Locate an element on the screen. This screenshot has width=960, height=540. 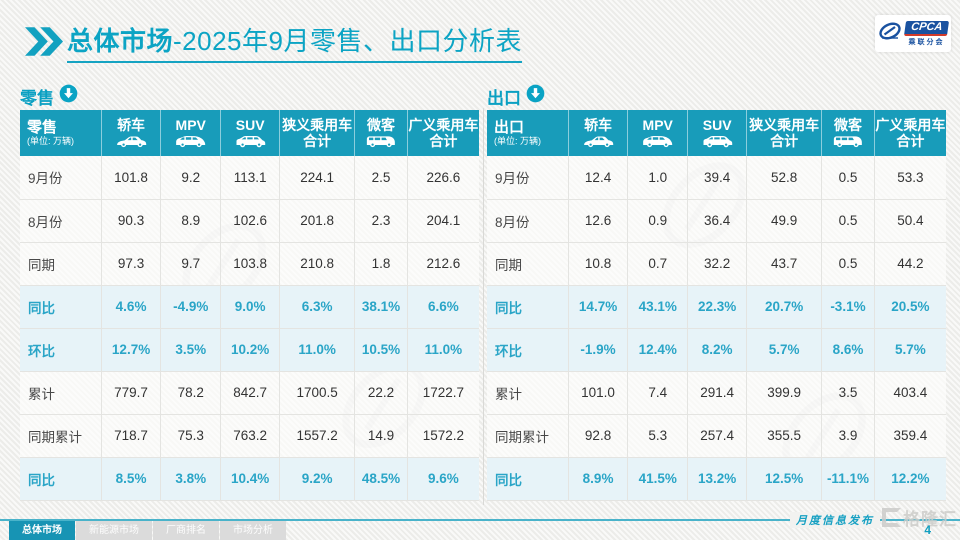
gelonghui-watermark: 格隆汇 is located at coordinates (919, 517).